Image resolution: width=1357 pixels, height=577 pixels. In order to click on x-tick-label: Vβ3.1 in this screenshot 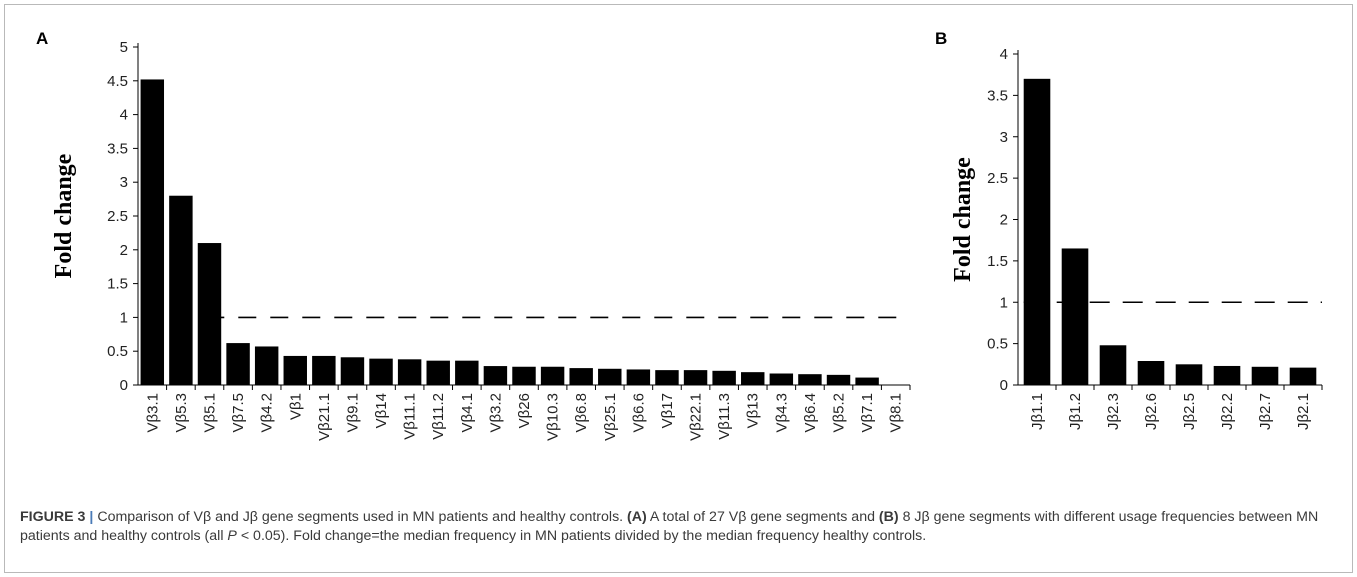, I will do `click(152, 413)`.